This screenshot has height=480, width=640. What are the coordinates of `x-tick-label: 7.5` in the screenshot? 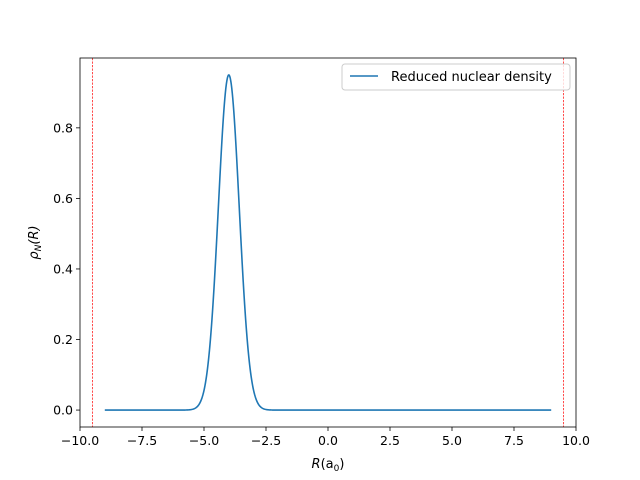 It's located at (514, 440).